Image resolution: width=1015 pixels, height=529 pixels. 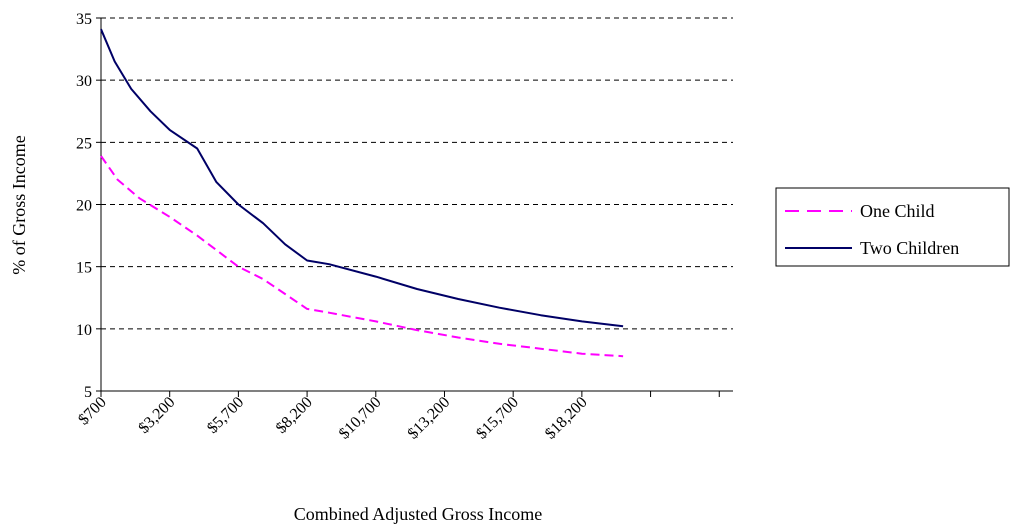 I want to click on x-axis-title: Combined Adjusted Gross Income, so click(x=418, y=514).